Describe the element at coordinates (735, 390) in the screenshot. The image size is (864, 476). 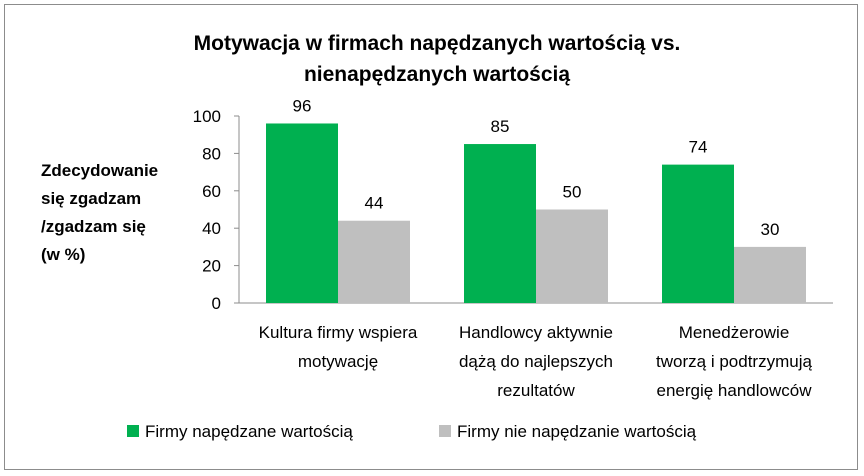
I see `category-label: energię handlowców` at that location.